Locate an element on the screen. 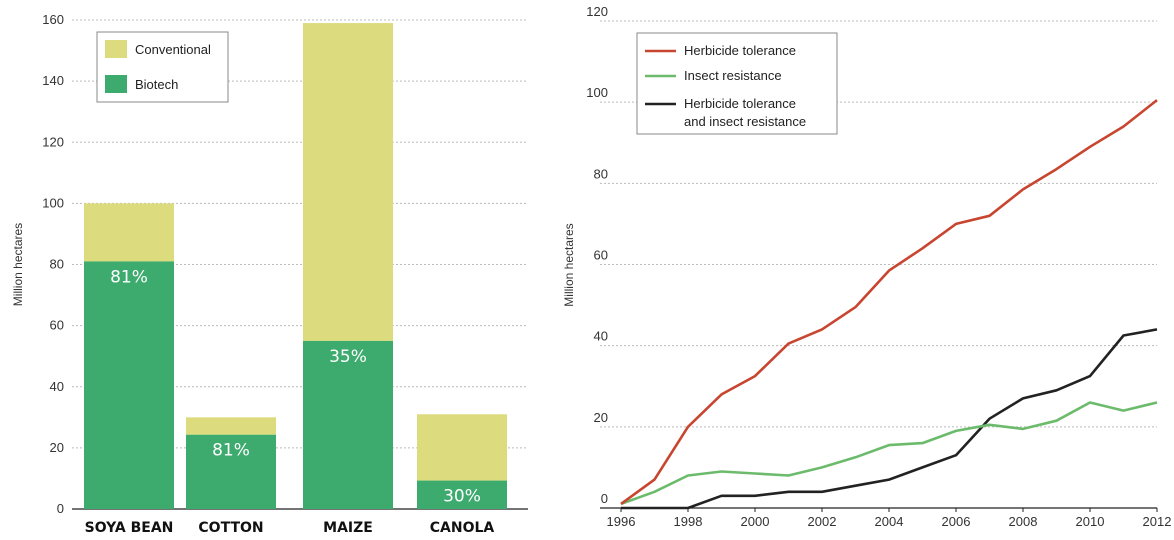  legend-swatch-biotech is located at coordinates (116, 84).